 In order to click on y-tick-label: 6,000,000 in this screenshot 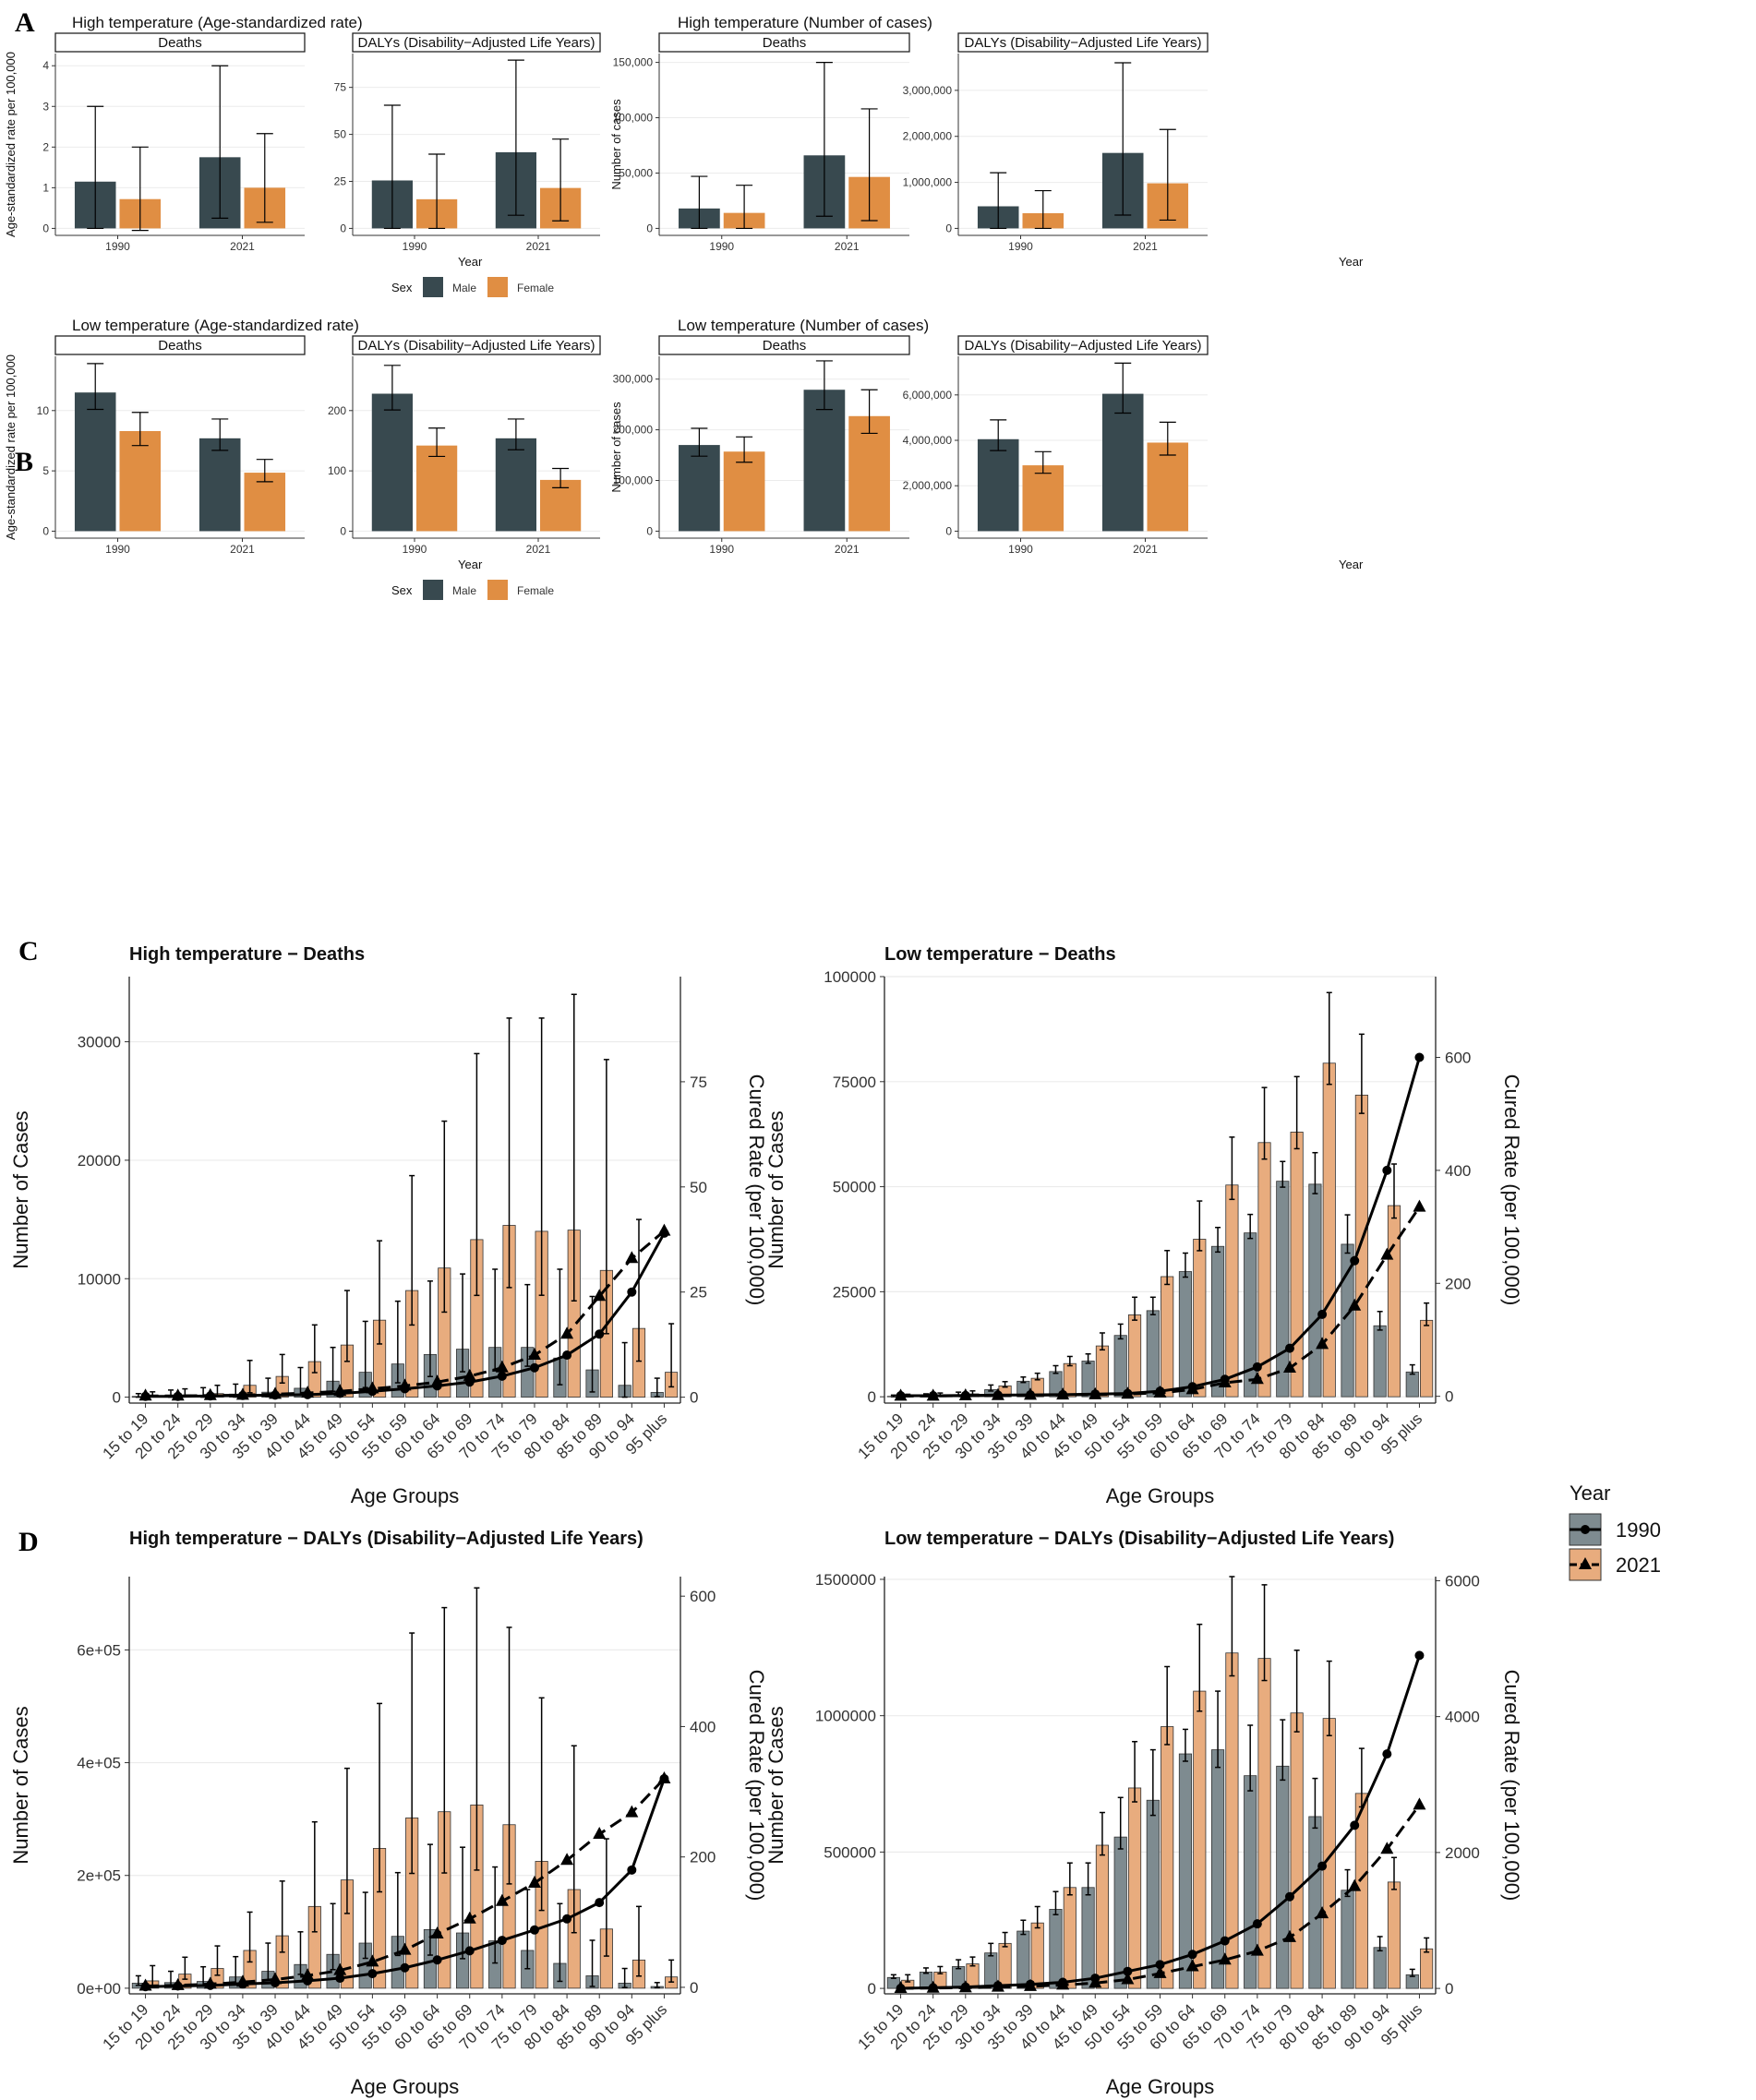, I will do `click(928, 395)`.